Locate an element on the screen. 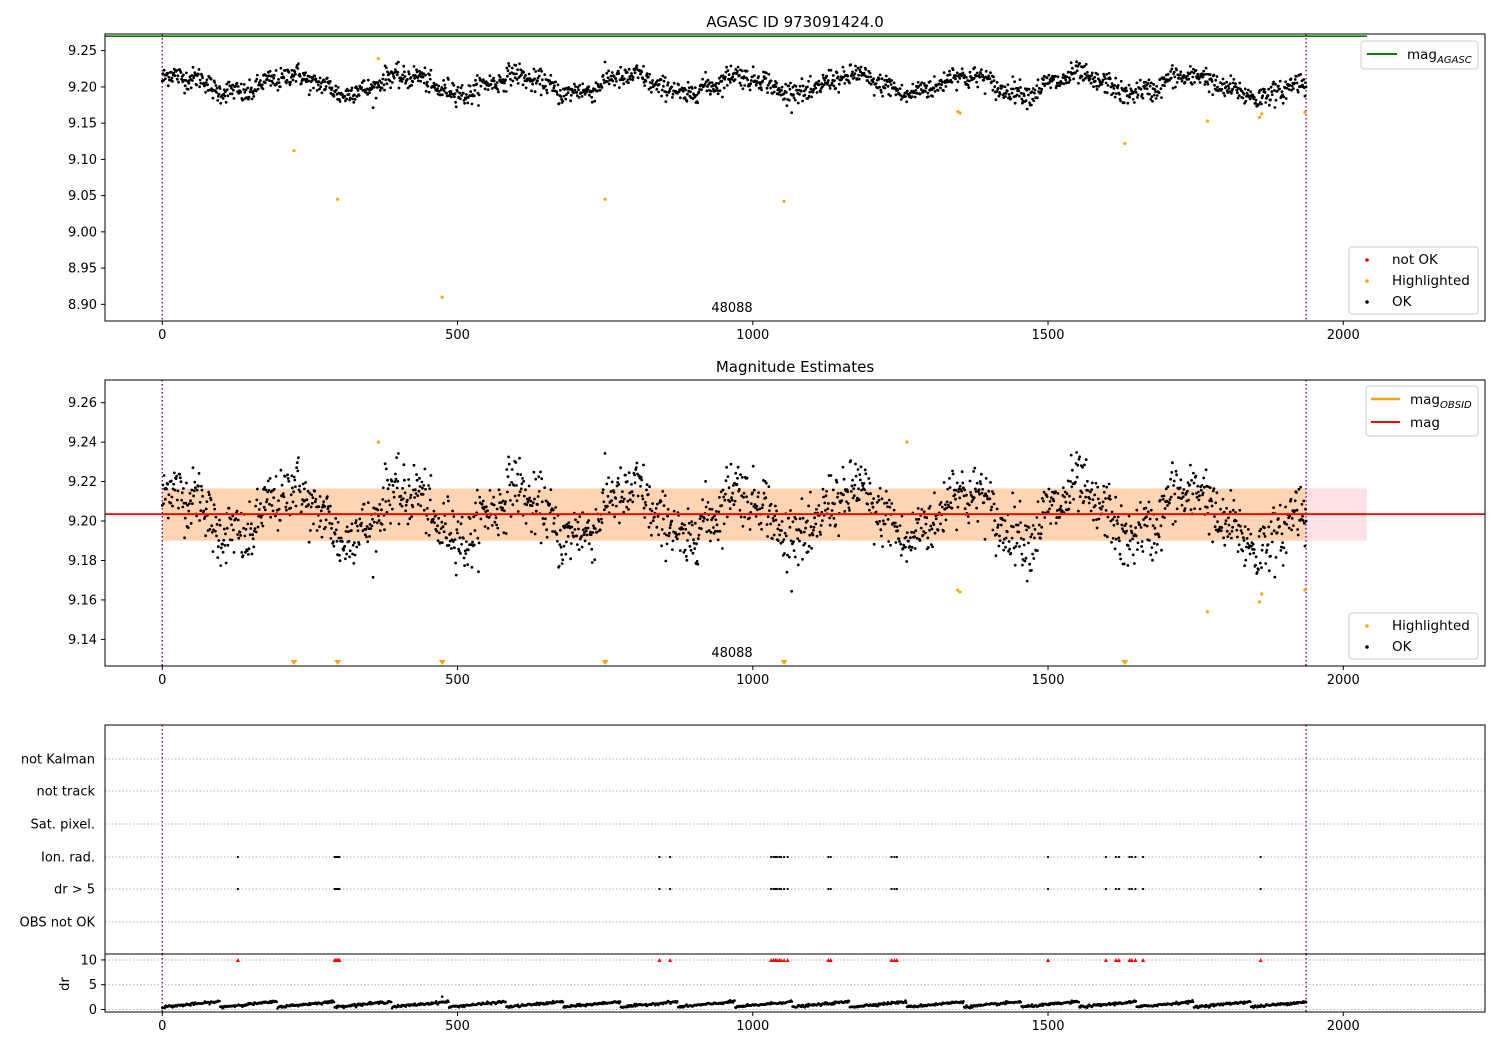  x-tick-label: 2000 is located at coordinates (1343, 335).